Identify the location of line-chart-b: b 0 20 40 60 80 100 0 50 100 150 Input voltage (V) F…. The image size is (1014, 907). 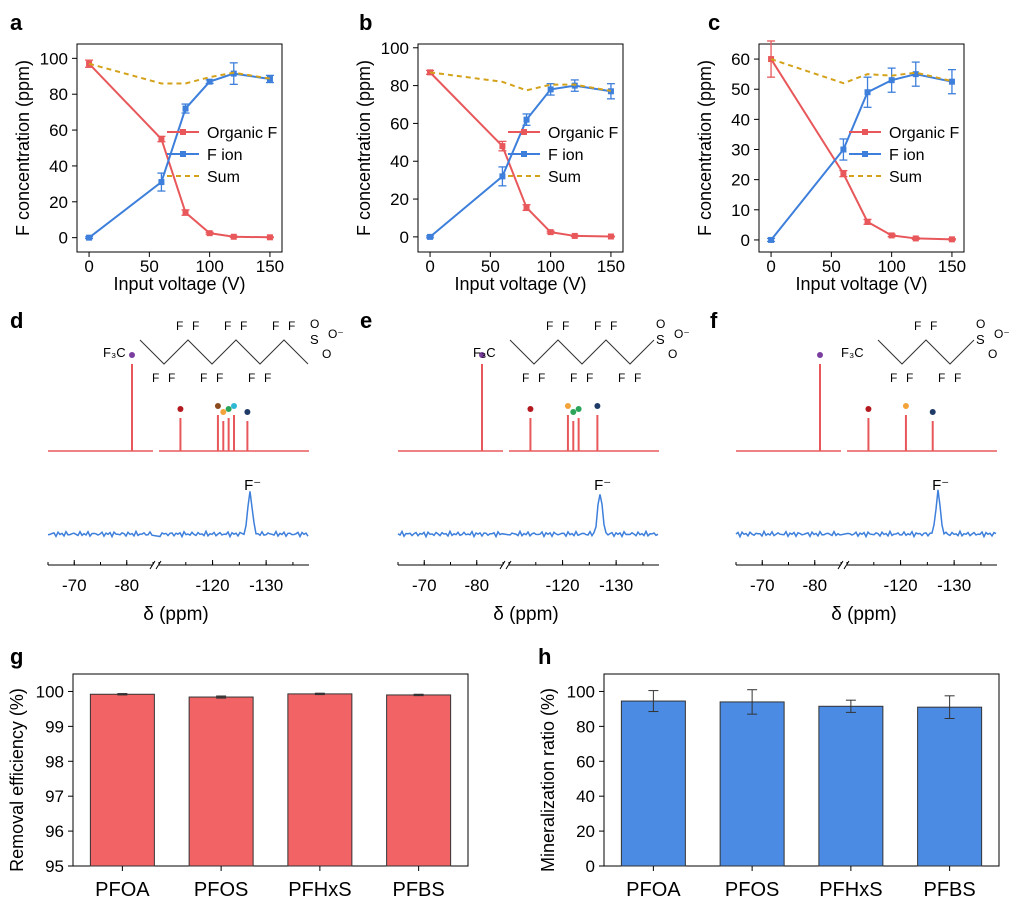
(489, 152).